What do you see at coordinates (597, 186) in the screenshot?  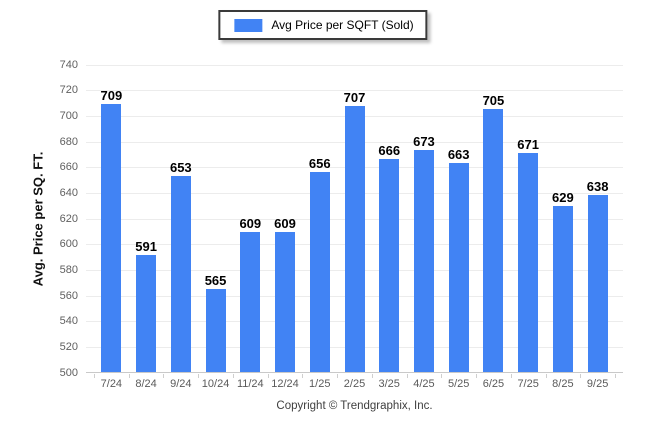 I see `bar-value-label: 638` at bounding box center [597, 186].